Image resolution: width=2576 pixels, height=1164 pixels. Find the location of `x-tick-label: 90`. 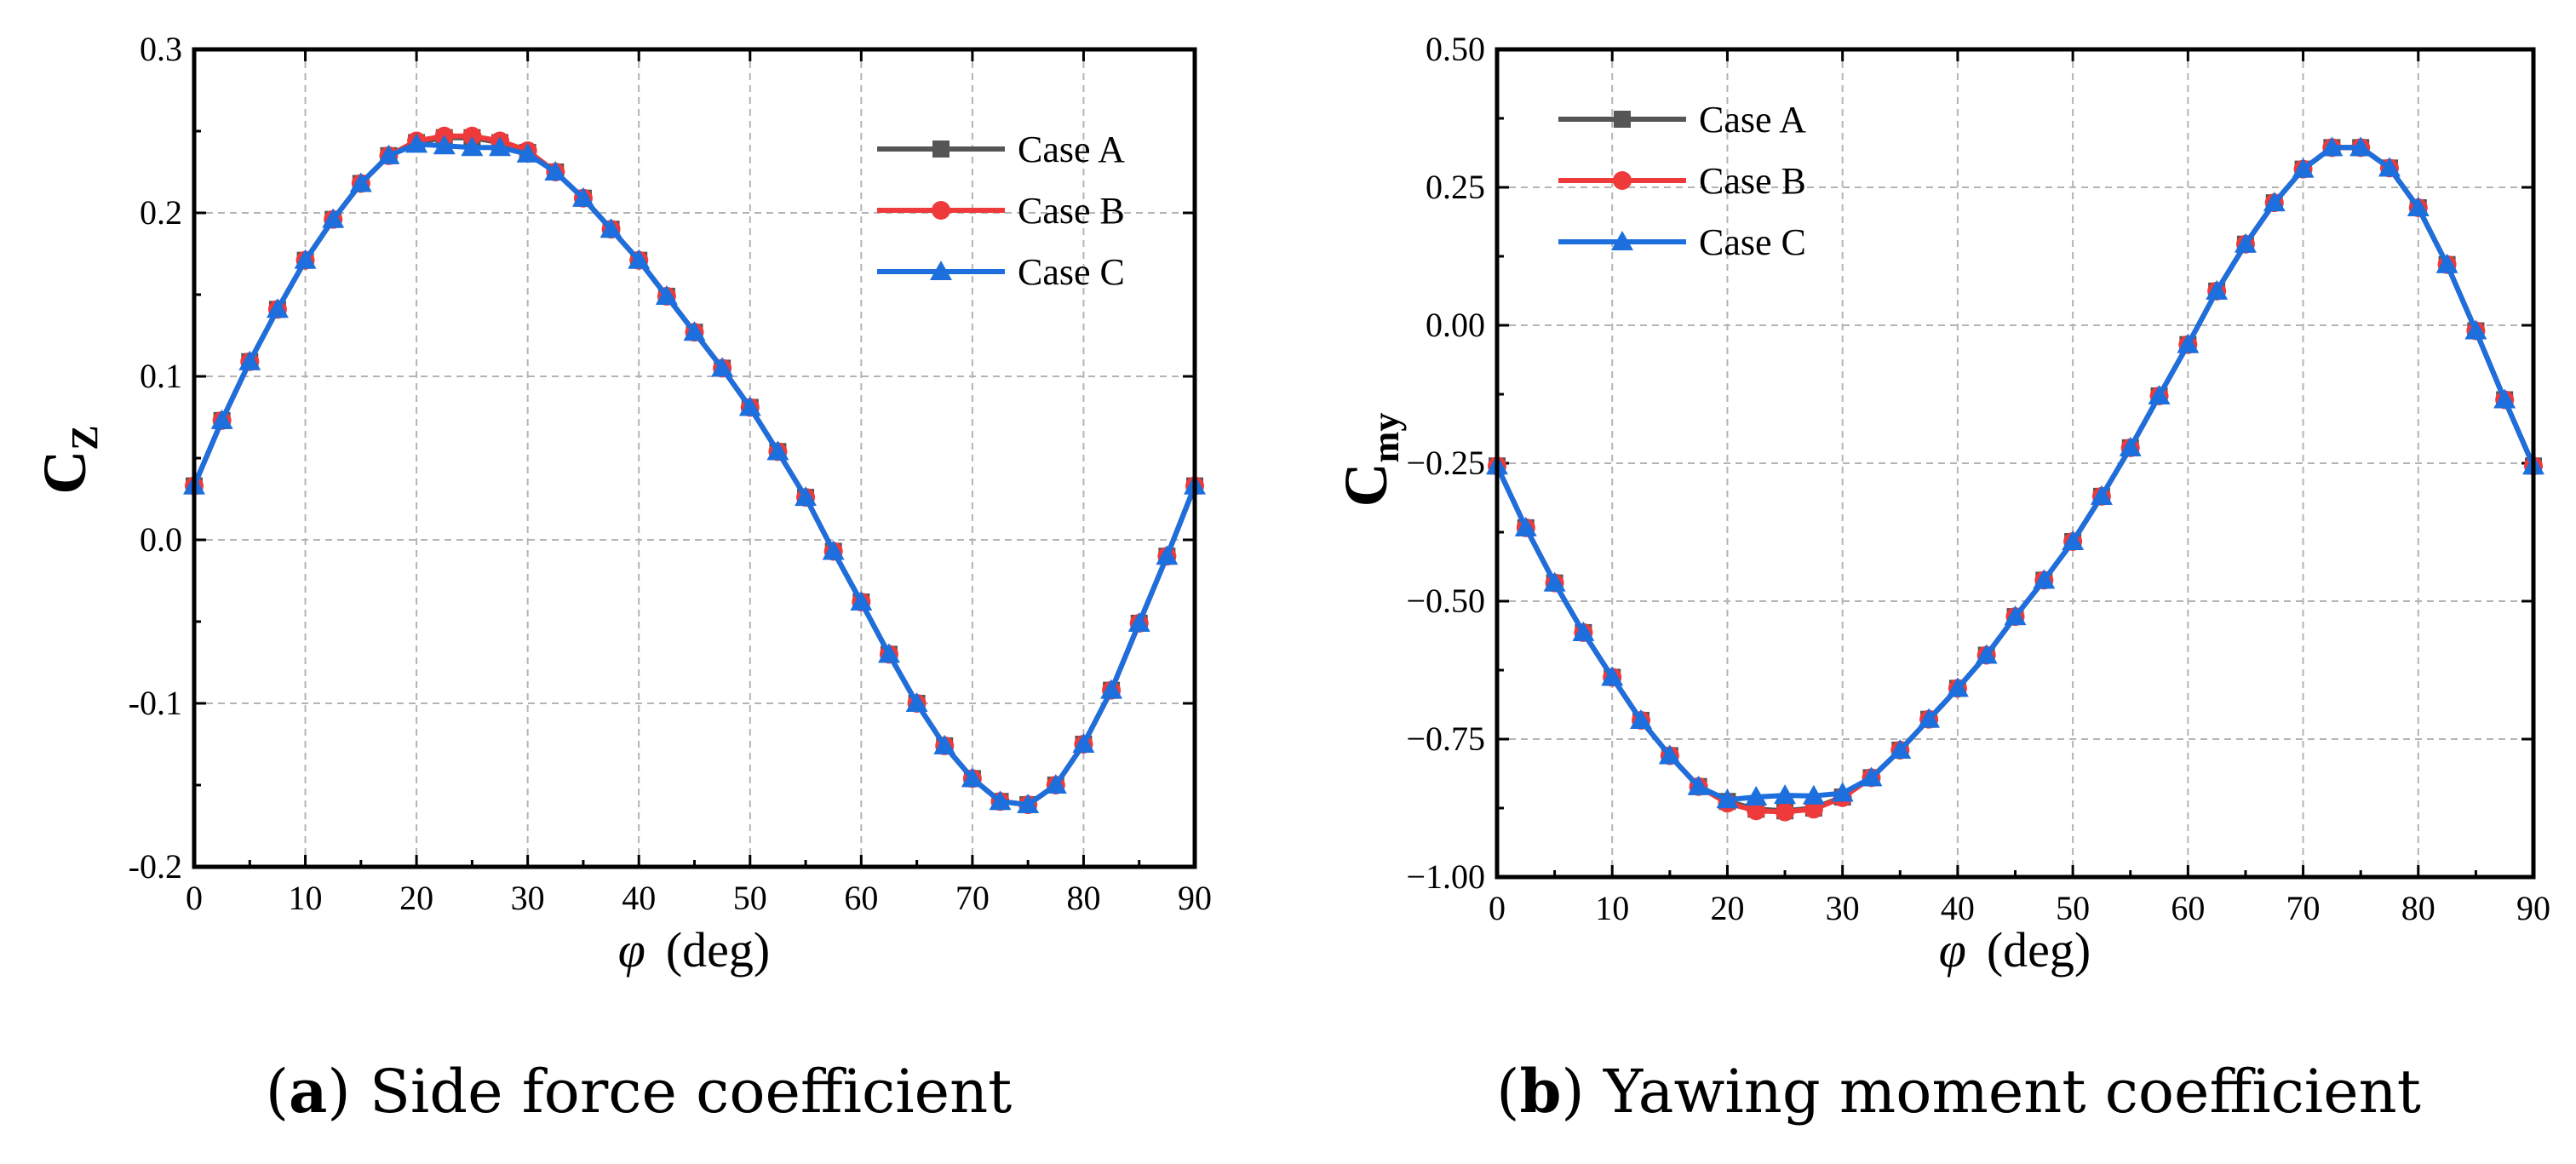

x-tick-label: 90 is located at coordinates (1195, 898).